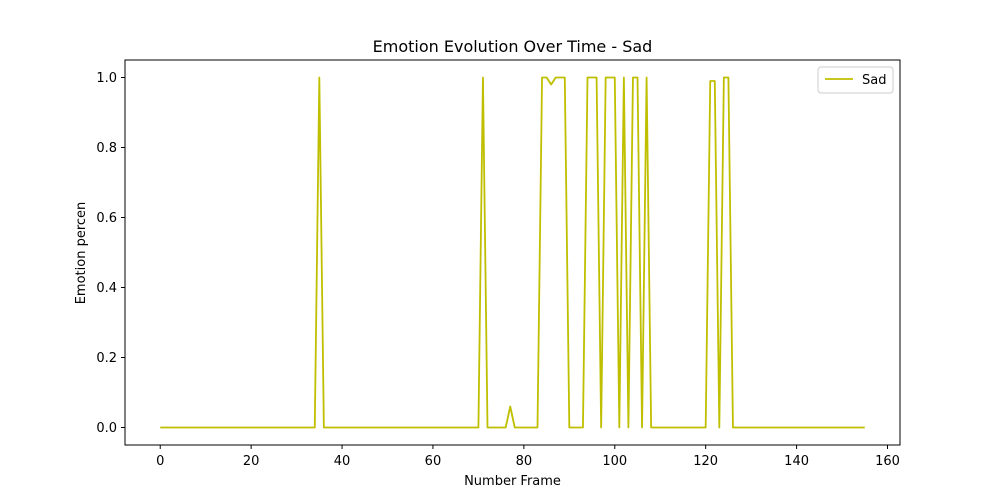 The width and height of the screenshot is (1000, 500). Describe the element at coordinates (513, 46) in the screenshot. I see `chart-title: Emotion Evolution Over Time - Sad` at that location.